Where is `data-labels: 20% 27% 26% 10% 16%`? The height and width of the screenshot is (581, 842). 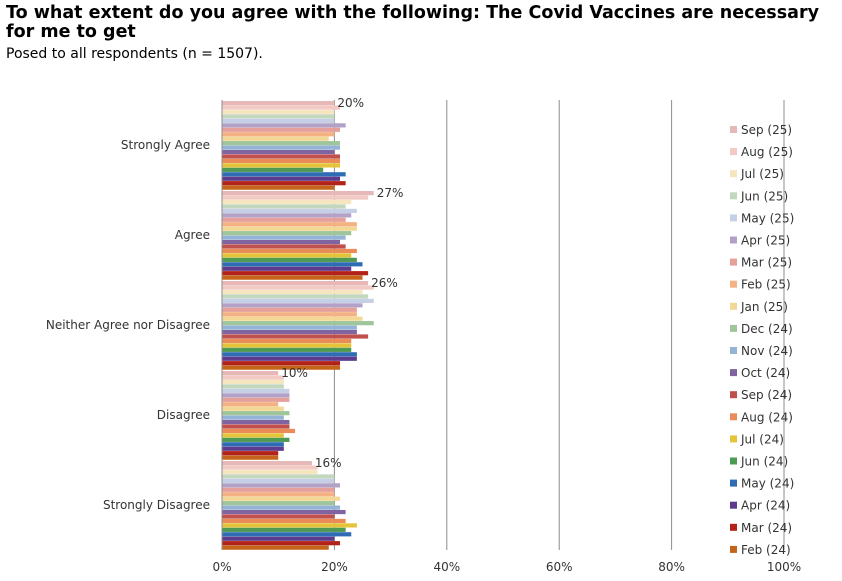 data-labels: 20% 27% 26% 10% 16% is located at coordinates (342, 283).